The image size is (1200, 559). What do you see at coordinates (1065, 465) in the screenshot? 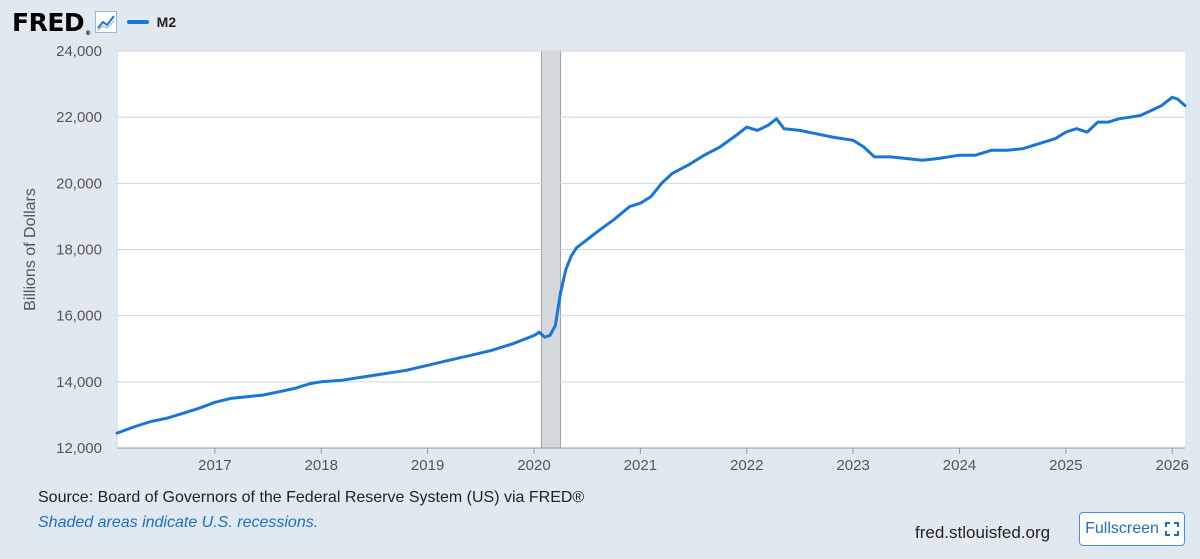
I see `x-tick-label: 2025` at bounding box center [1065, 465].